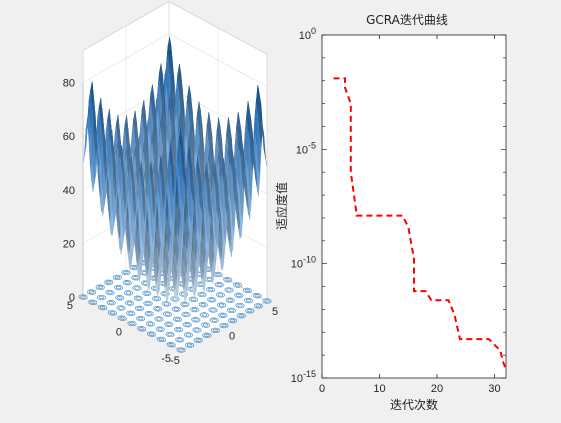 The width and height of the screenshot is (561, 423). Describe the element at coordinates (379, 389) in the screenshot. I see `x-tick-label: 10` at that location.